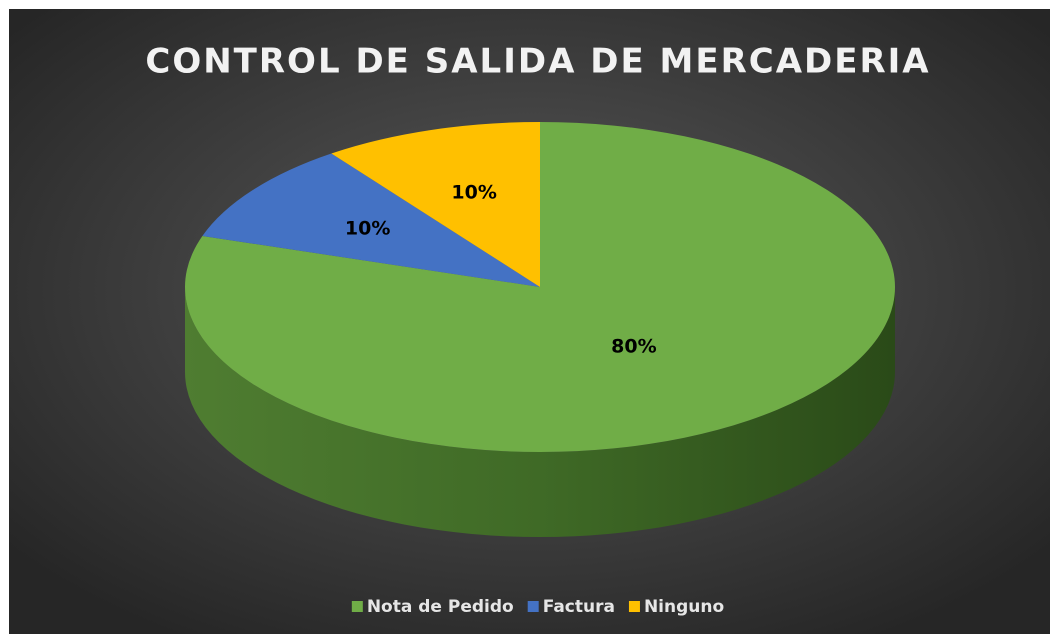  I want to click on chart-title: CONTROL DE SALIDA DE MERCADERIA, so click(537, 62).